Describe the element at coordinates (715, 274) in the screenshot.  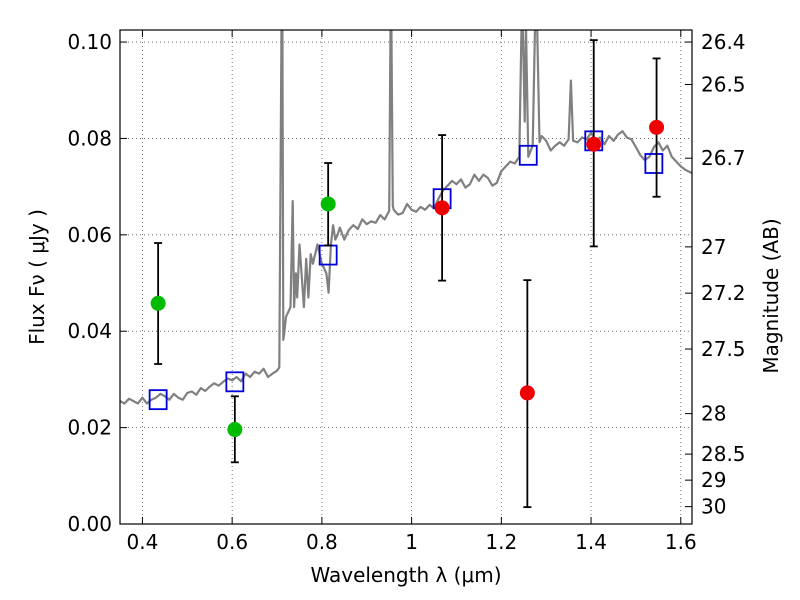
I see `magnitude-axis-ticks: 26.4 26.5 26.7 27 27.2 27.5 28 28.529 30` at that location.